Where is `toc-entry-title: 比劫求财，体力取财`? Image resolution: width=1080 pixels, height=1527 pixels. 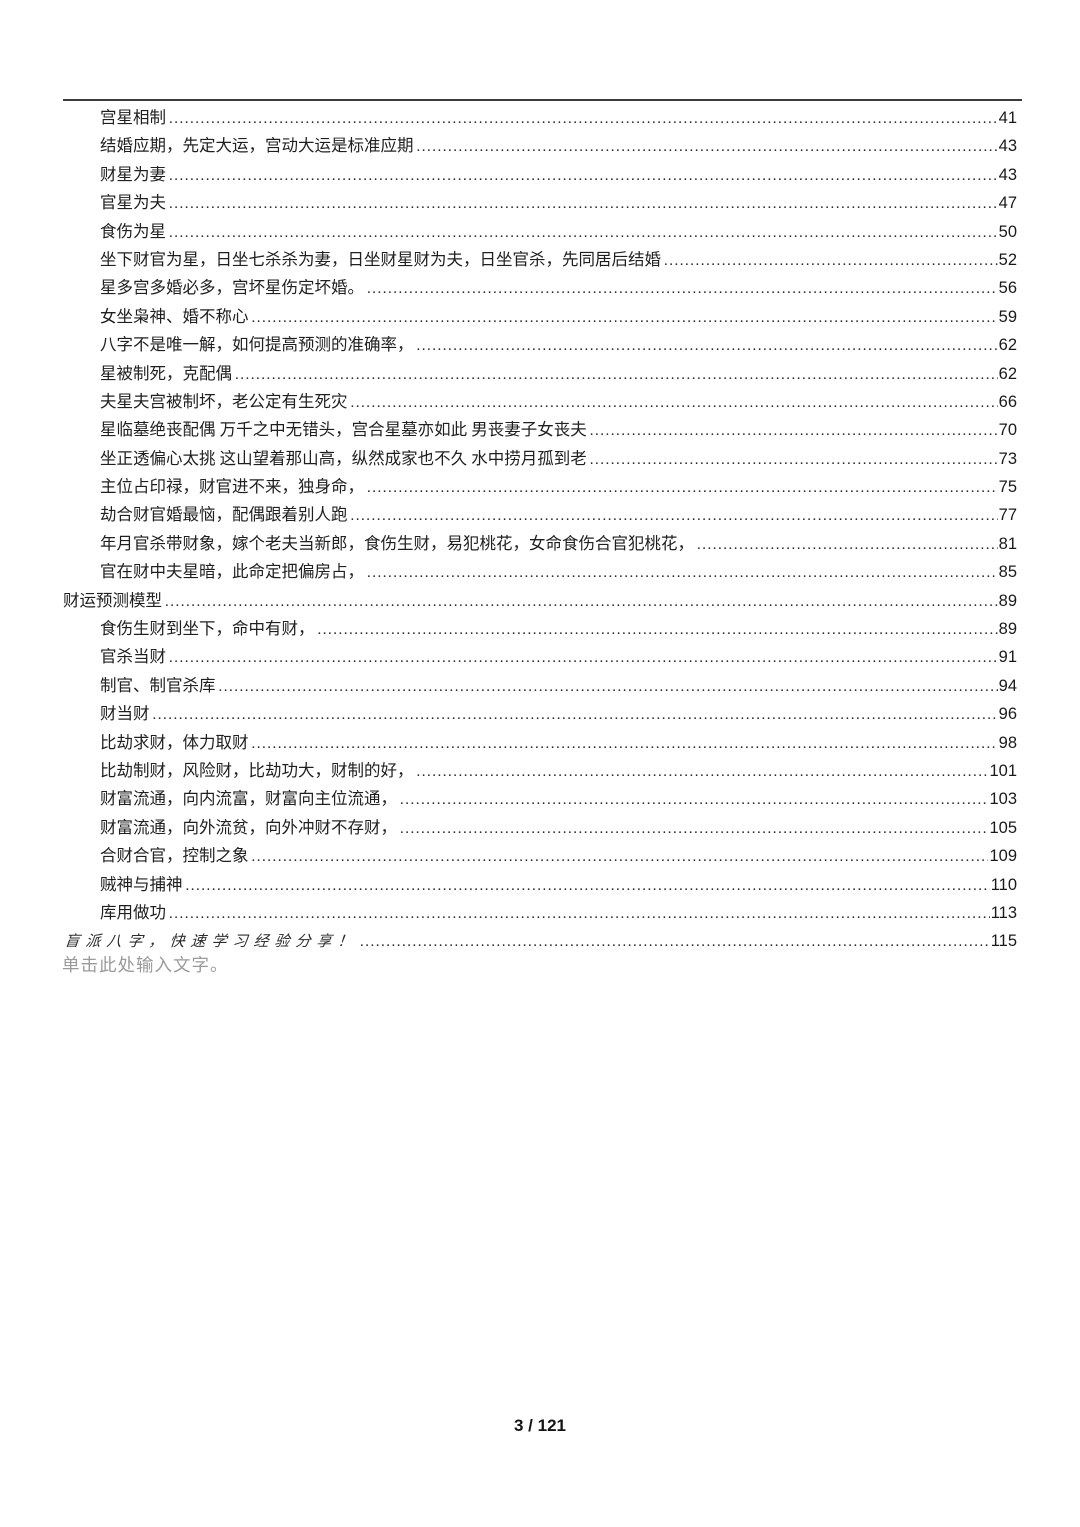
toc-entry-title: 比劫求财，体力取财 is located at coordinates (174, 742).